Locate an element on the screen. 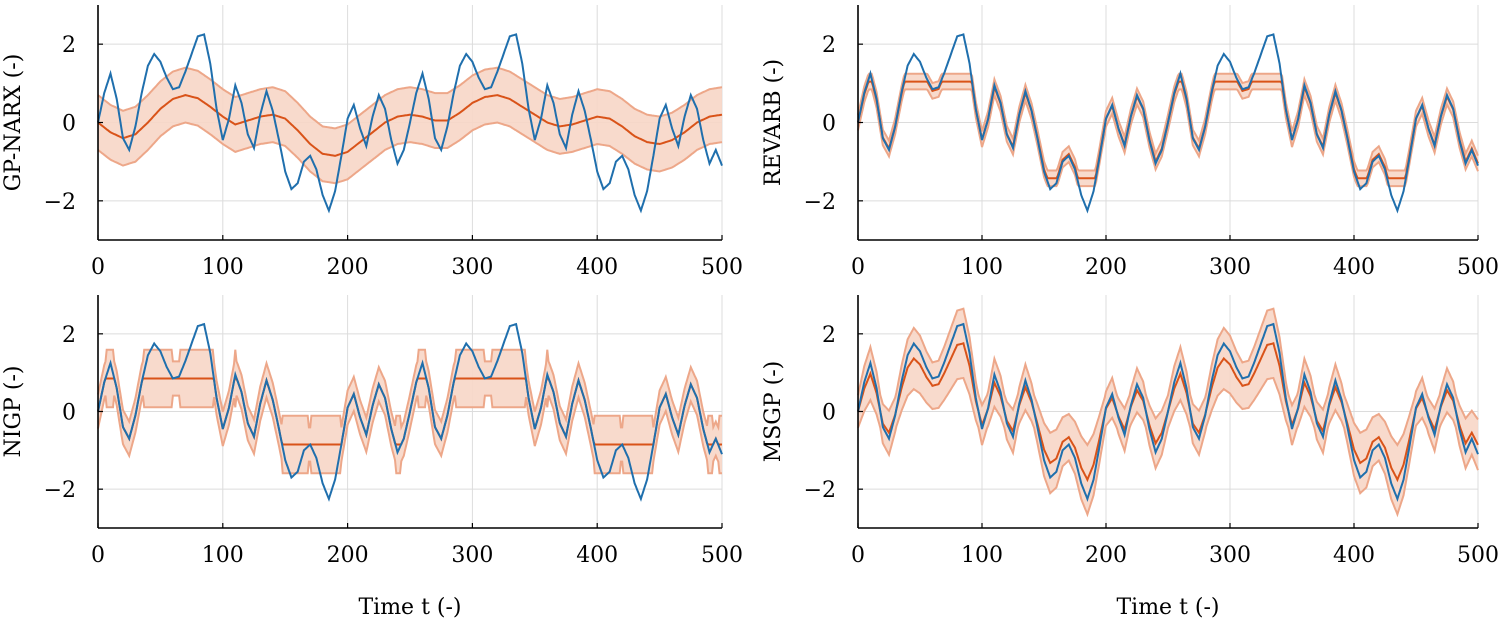  y-axis-label: REVARB (-) is located at coordinates (773, 122).